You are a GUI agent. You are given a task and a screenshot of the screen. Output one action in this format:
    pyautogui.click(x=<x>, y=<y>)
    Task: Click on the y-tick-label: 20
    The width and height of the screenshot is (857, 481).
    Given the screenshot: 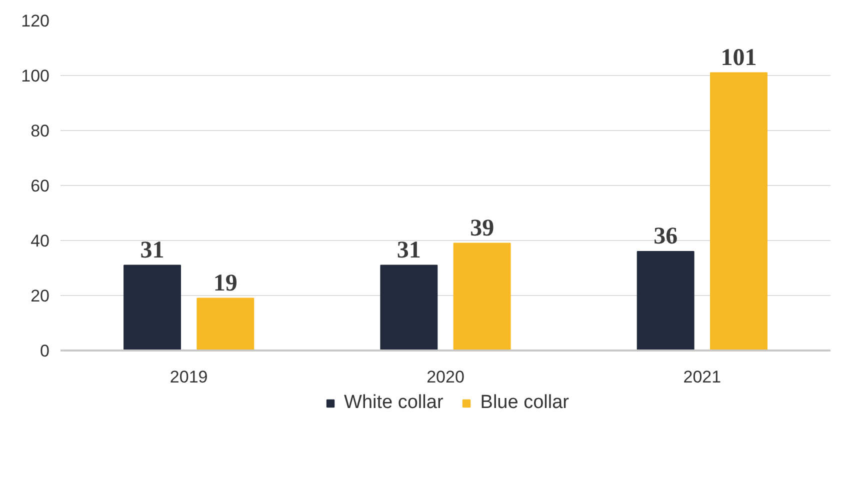 What is the action you would take?
    pyautogui.click(x=40, y=296)
    